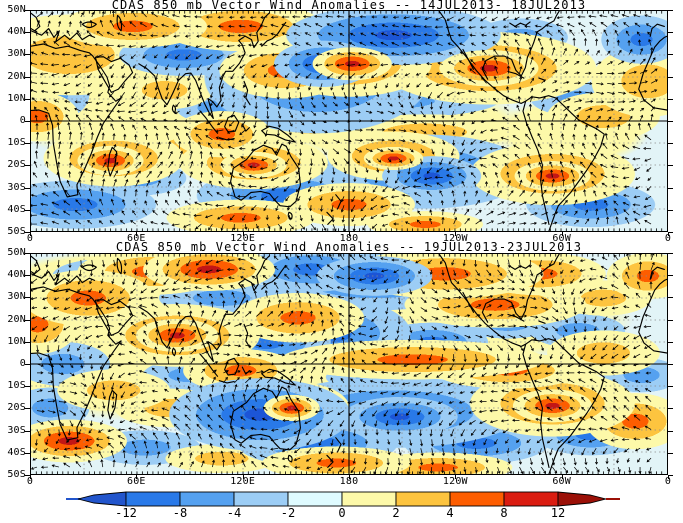  Describe the element at coordinates (558, 513) in the screenshot. I see `color-scale-label: 12` at that location.